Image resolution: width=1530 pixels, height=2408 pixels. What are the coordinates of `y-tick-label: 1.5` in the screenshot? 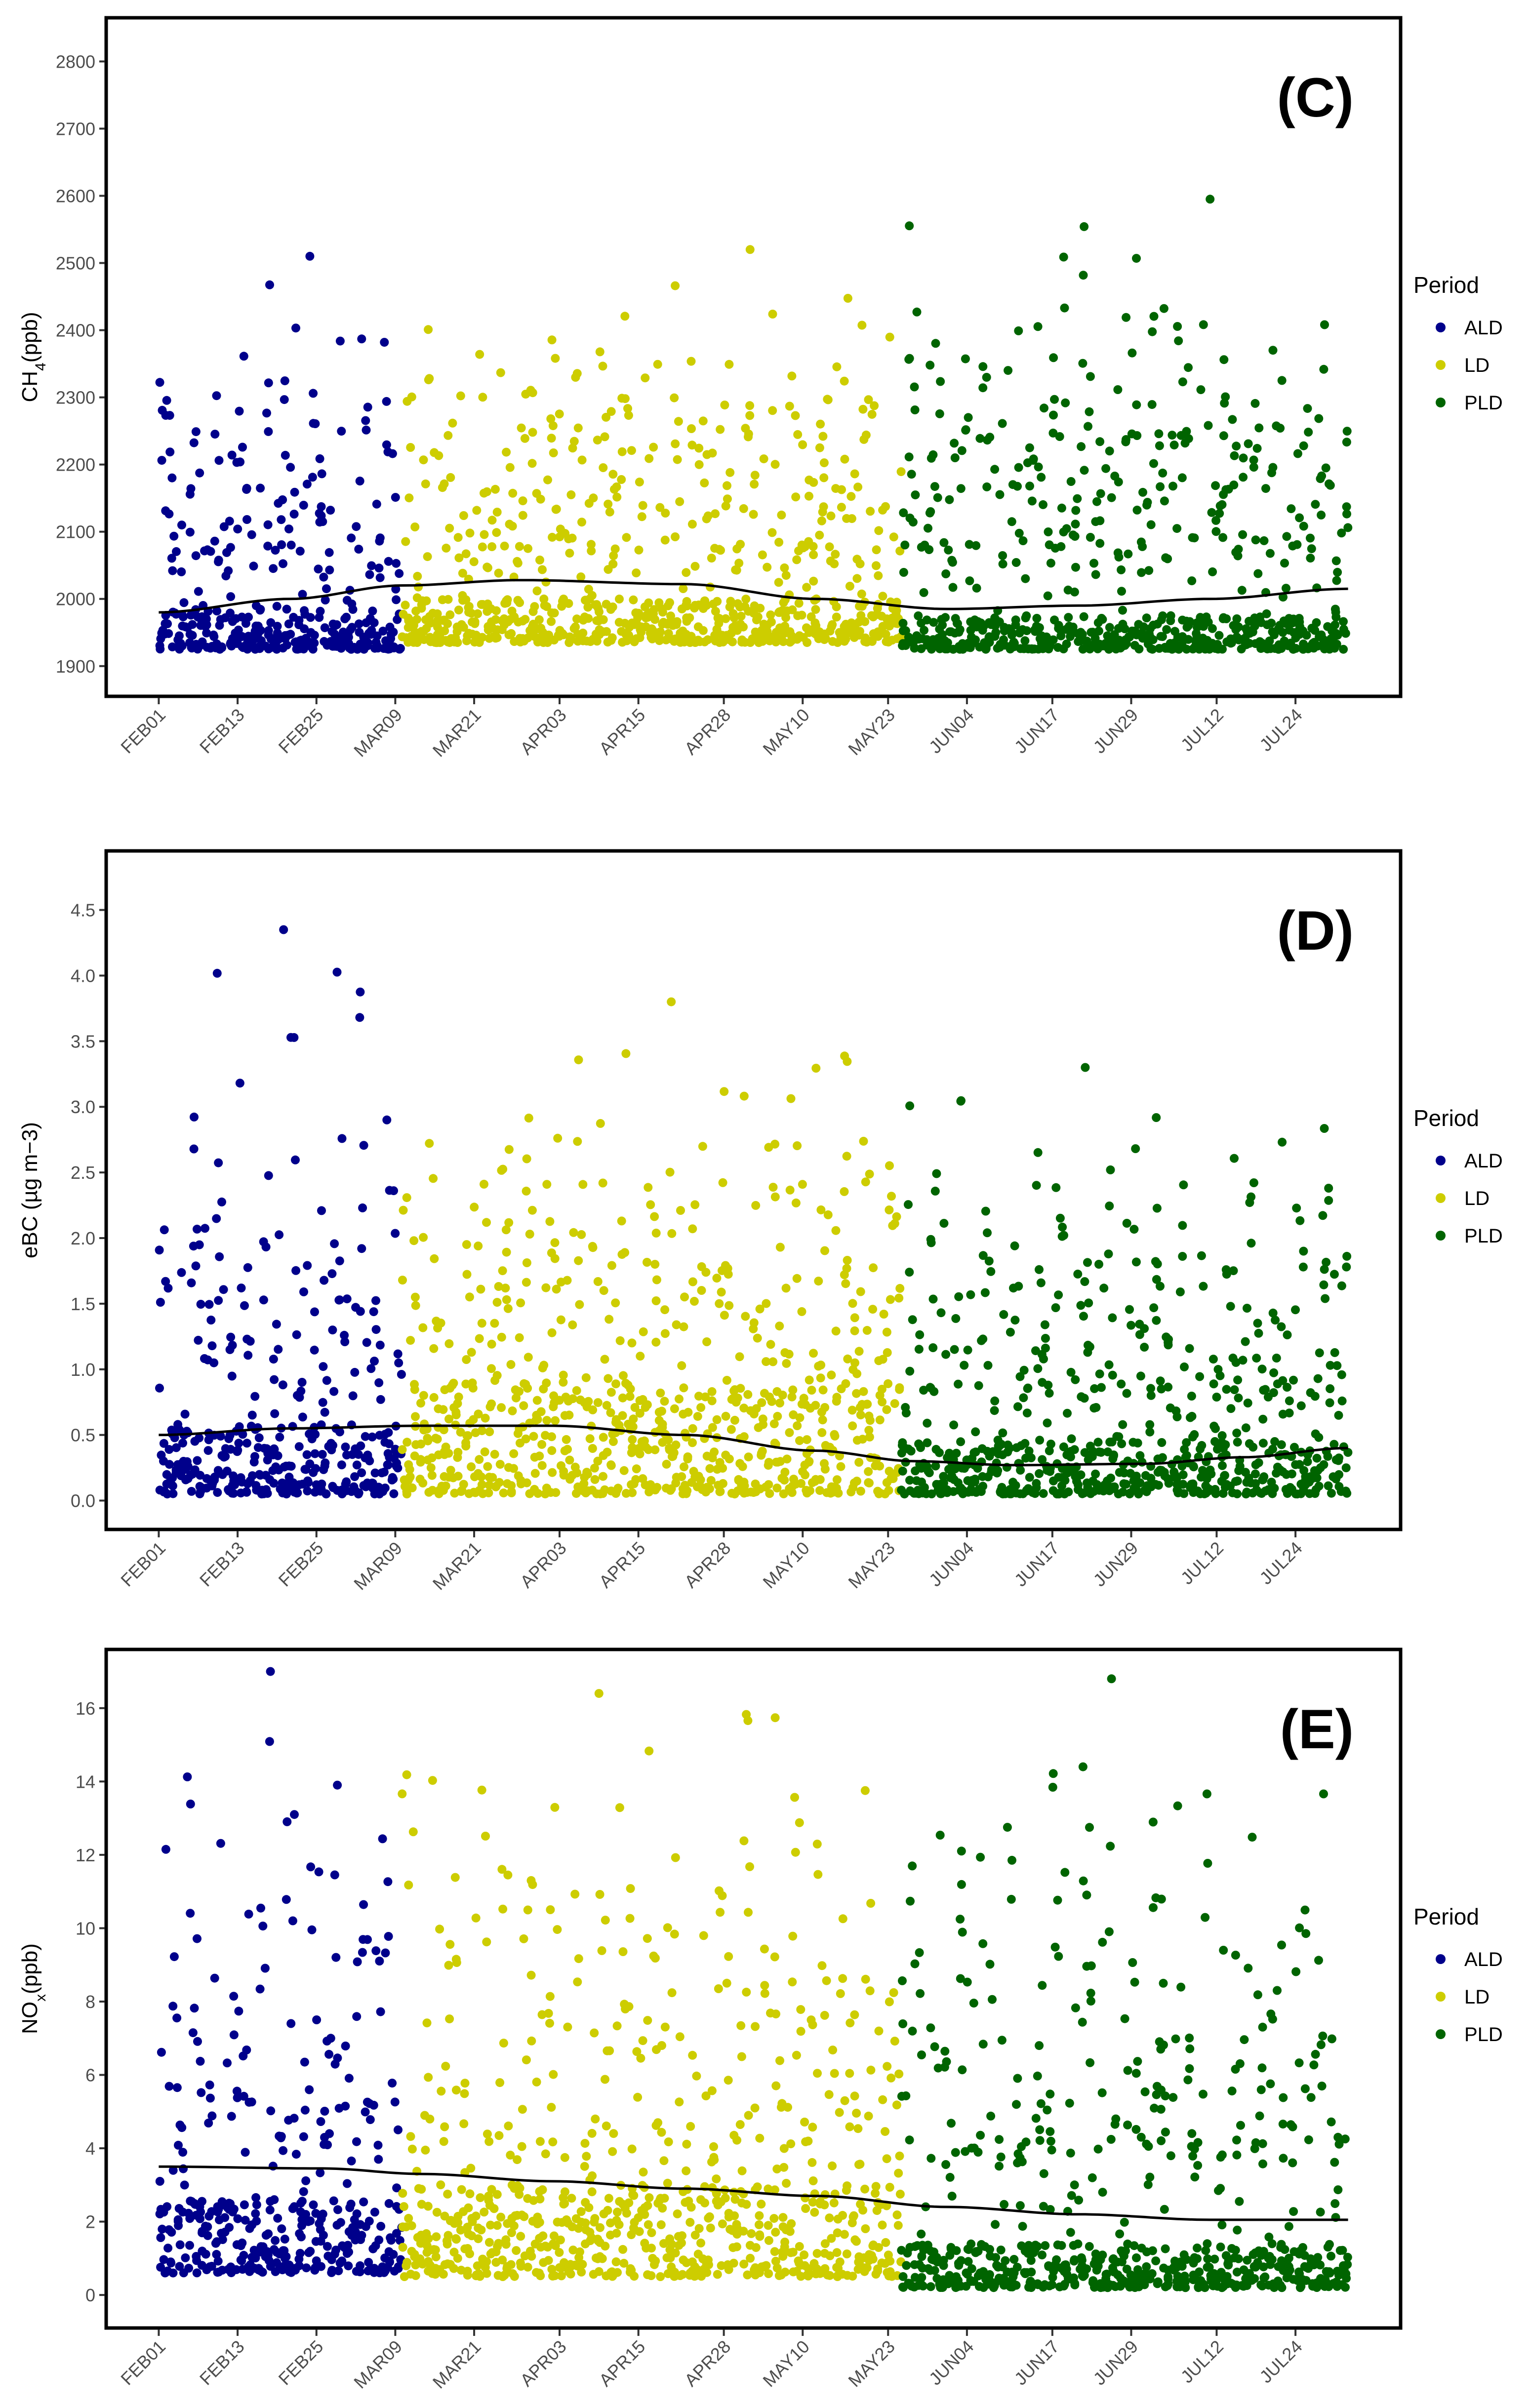 It's located at (83, 1304).